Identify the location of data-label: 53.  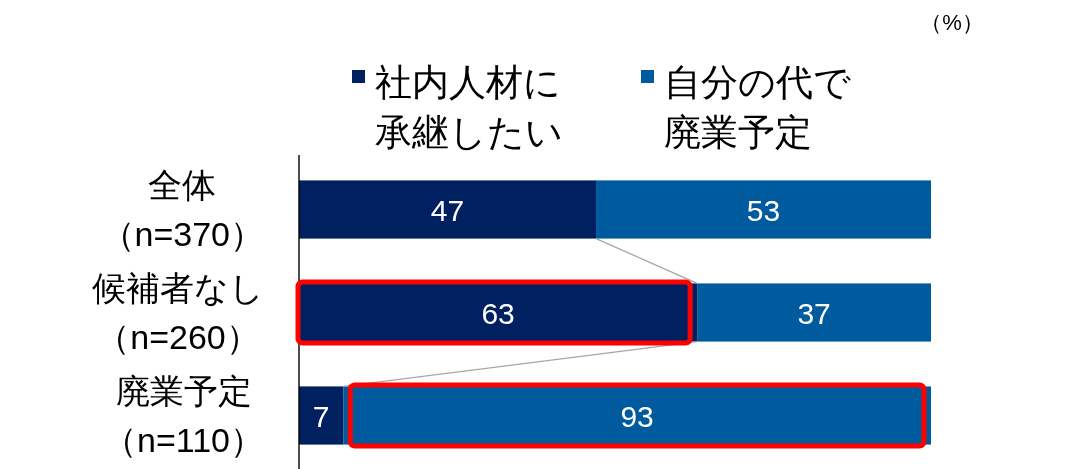
(763, 210).